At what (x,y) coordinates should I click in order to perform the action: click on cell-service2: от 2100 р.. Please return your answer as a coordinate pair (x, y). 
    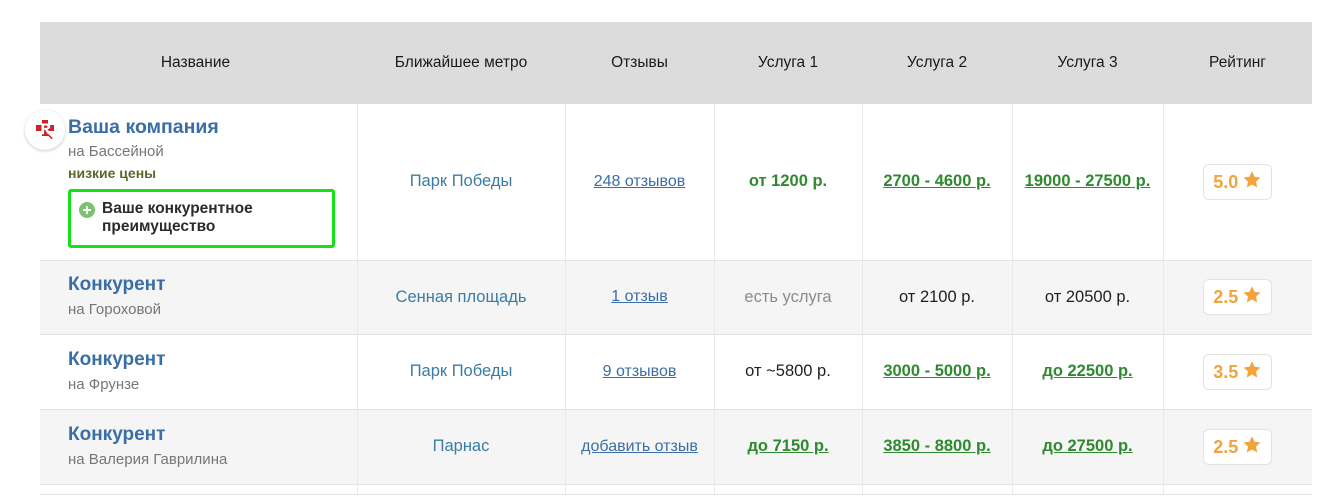
    Looking at the image, I should click on (937, 297).